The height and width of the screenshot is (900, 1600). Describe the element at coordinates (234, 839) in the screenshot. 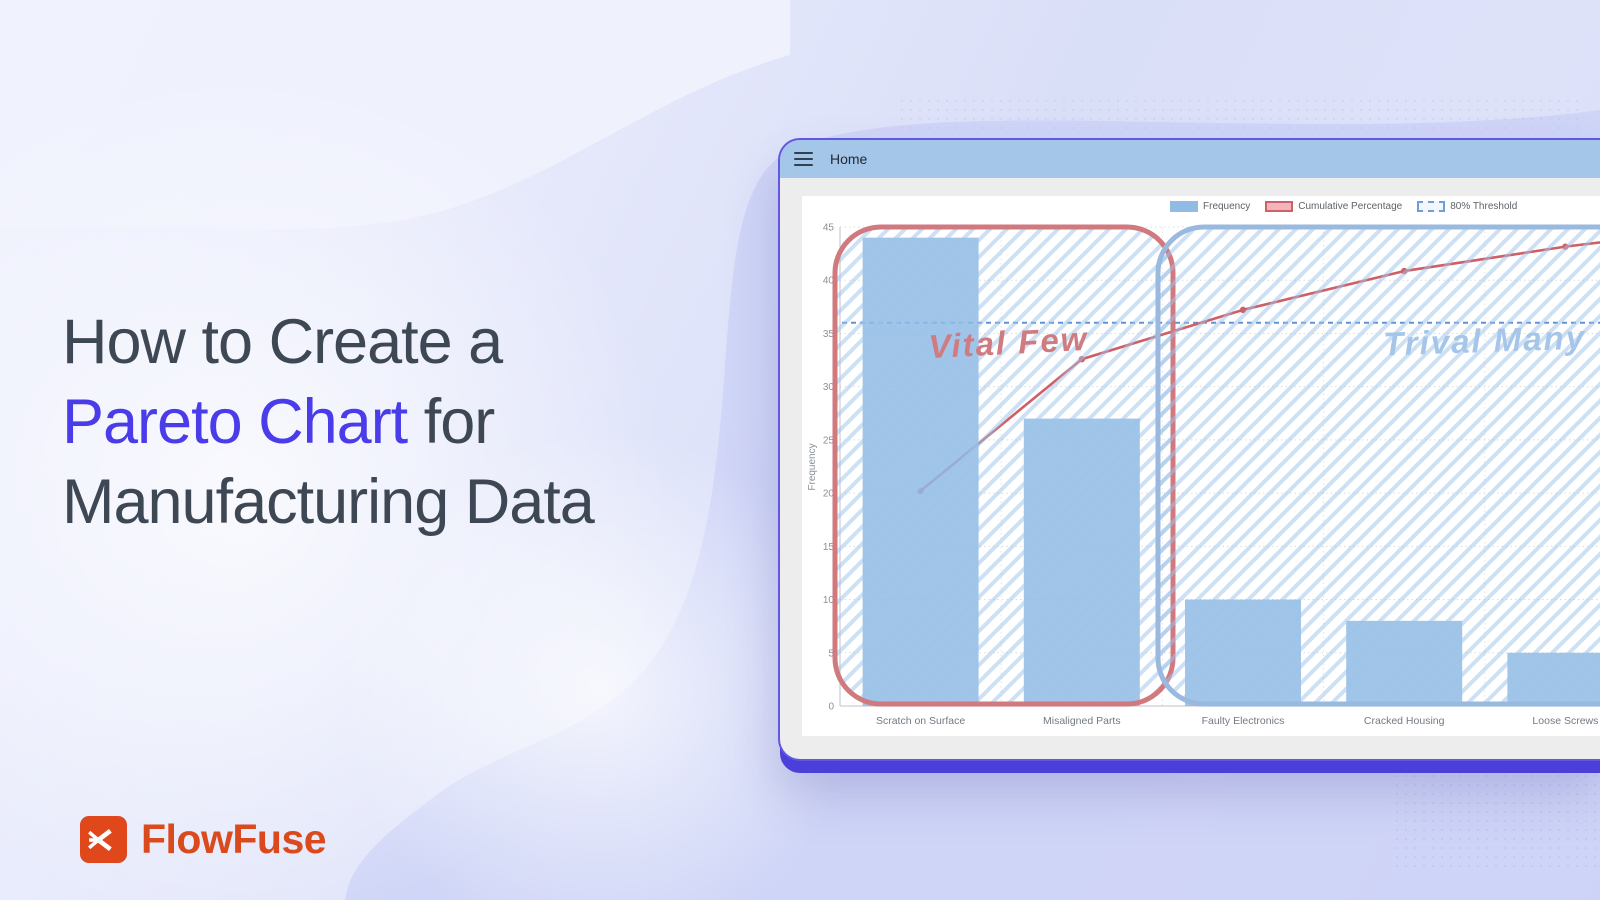

I see `brand-name: FlowFuse` at that location.